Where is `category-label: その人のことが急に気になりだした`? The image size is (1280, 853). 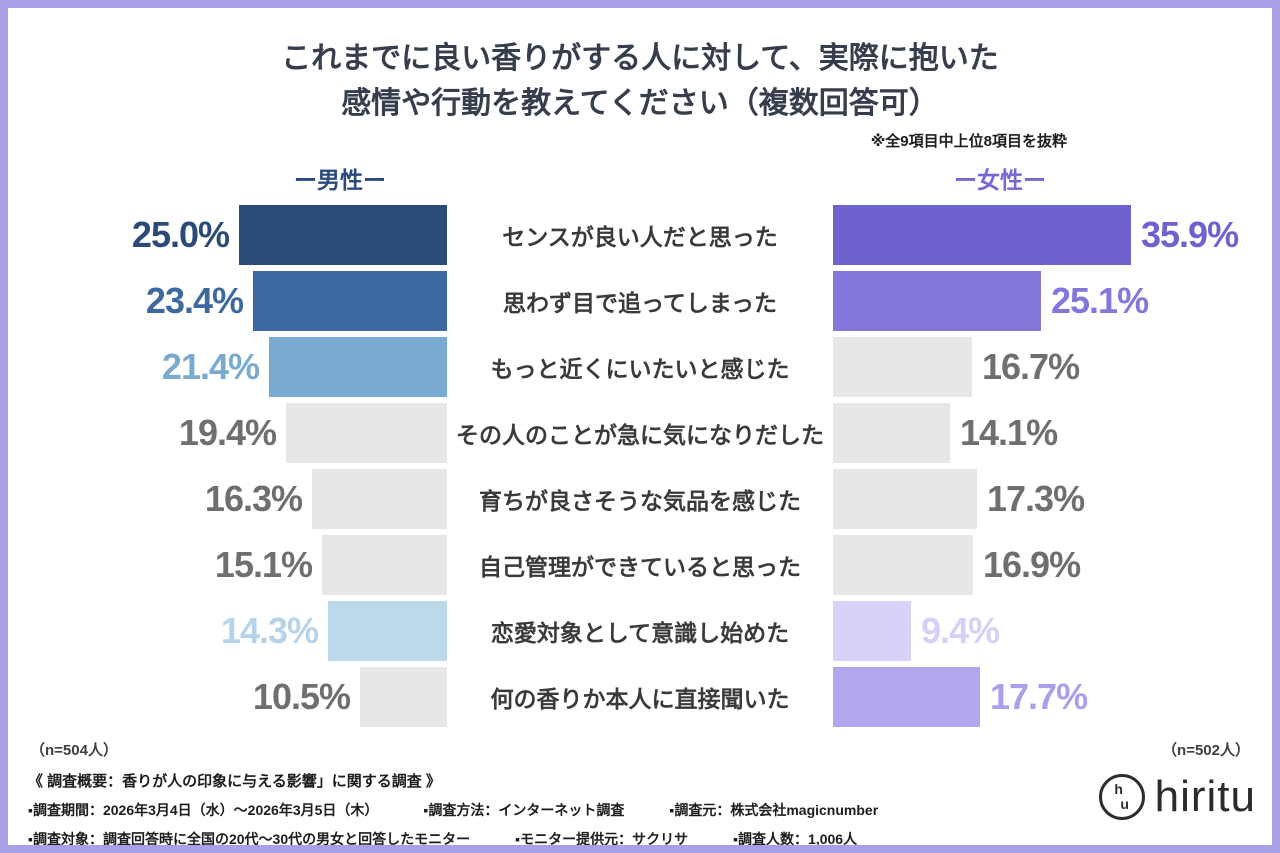
category-label: その人のことが急に気になりだした is located at coordinates (640, 435).